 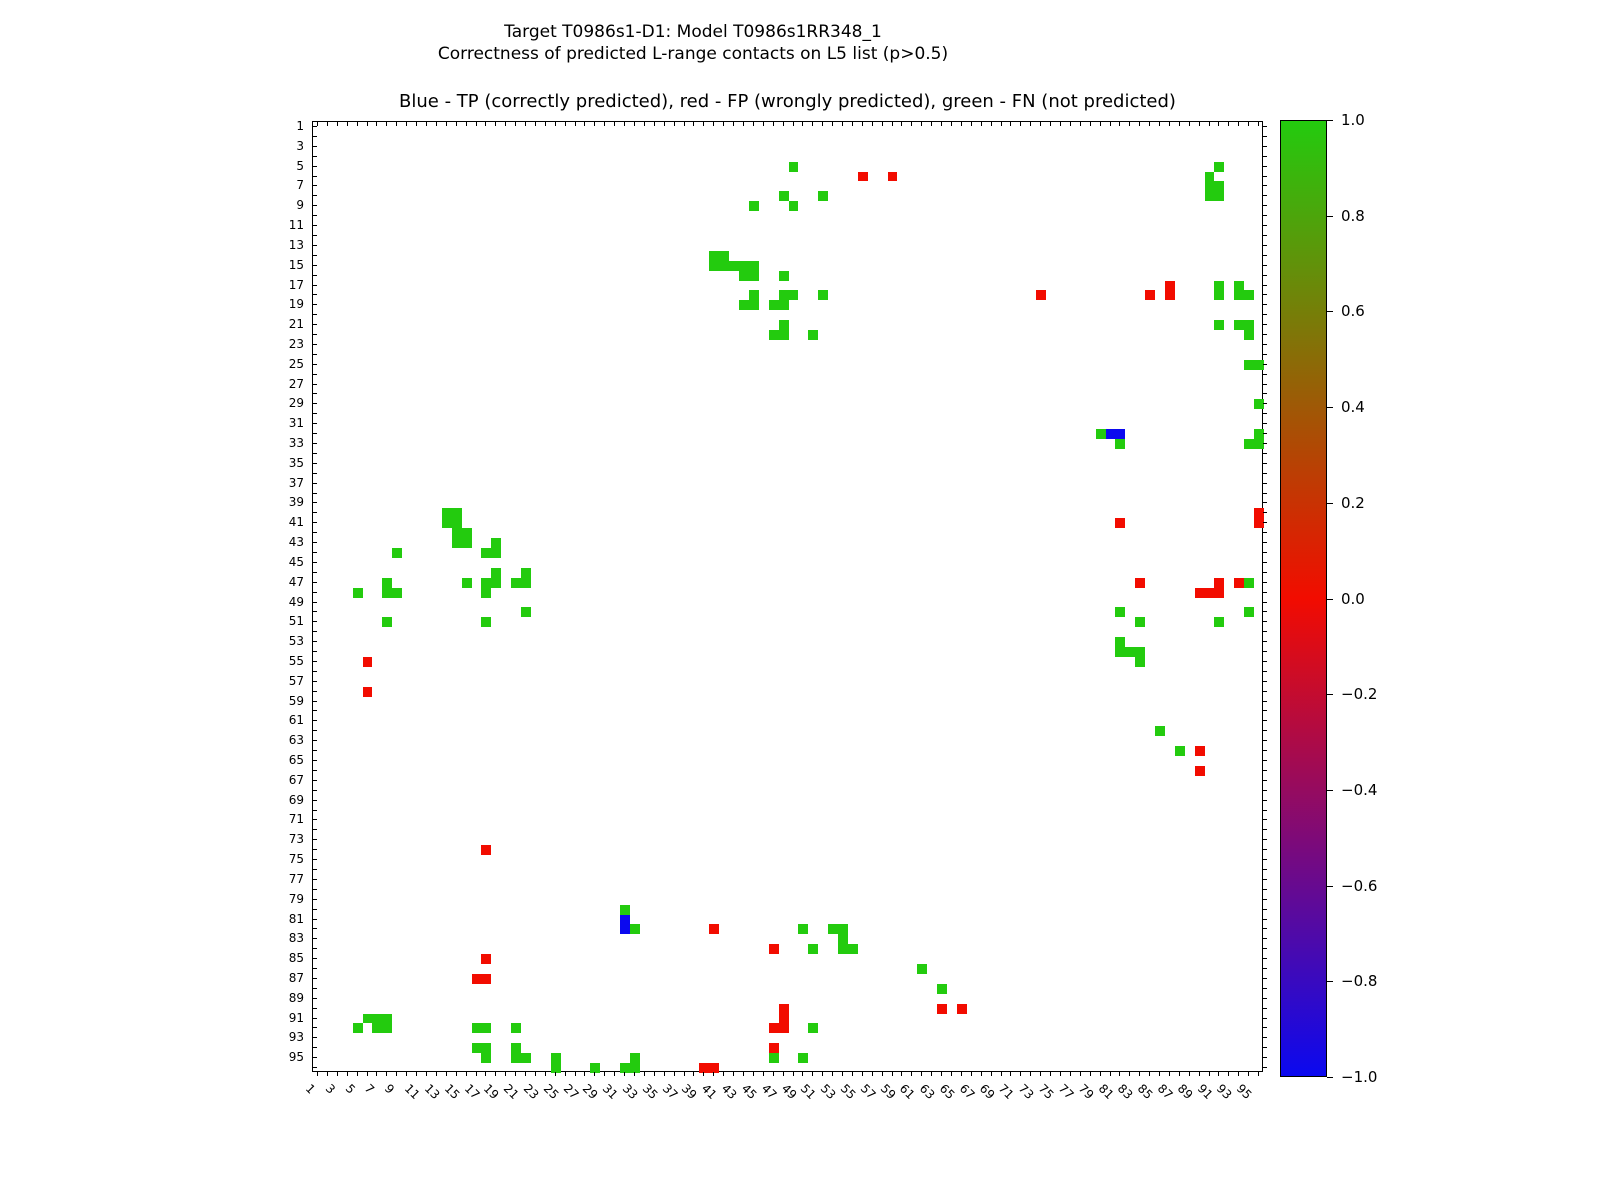 What do you see at coordinates (296, 244) in the screenshot?
I see `y-tick-label: 13` at bounding box center [296, 244].